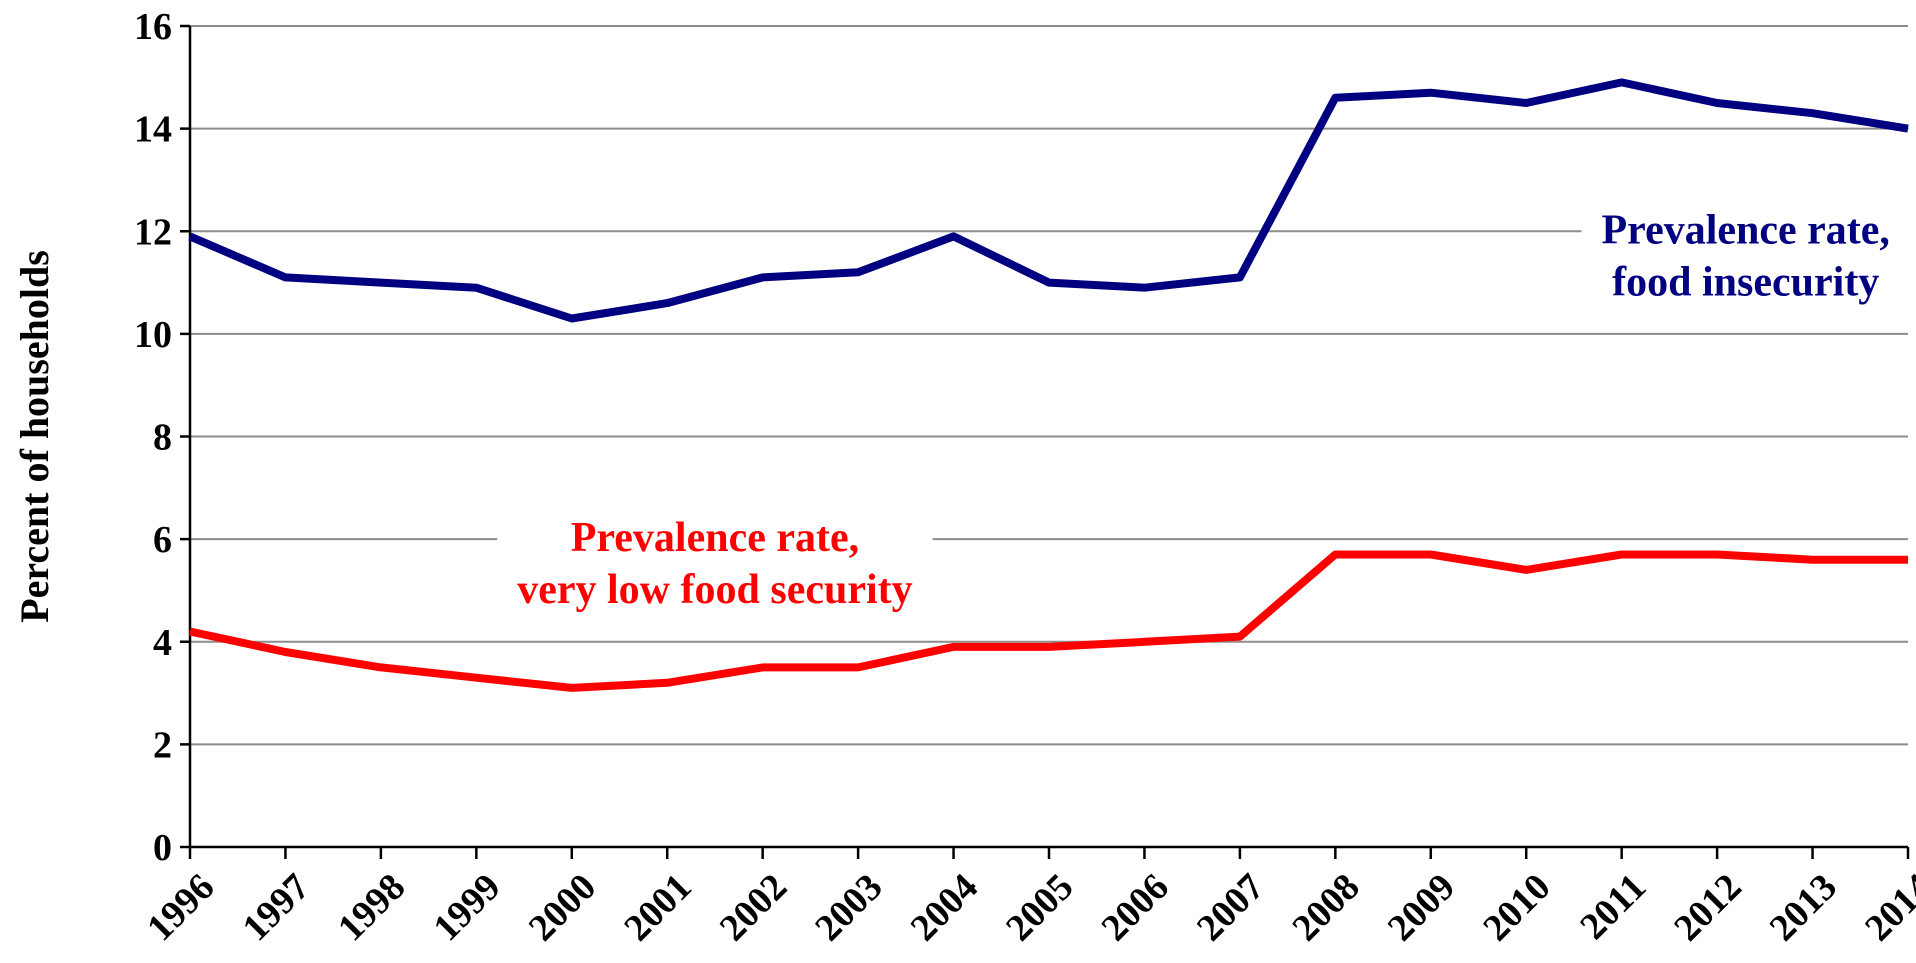 The width and height of the screenshot is (1916, 963). I want to click on x-tick-label: 2010, so click(1516, 907).